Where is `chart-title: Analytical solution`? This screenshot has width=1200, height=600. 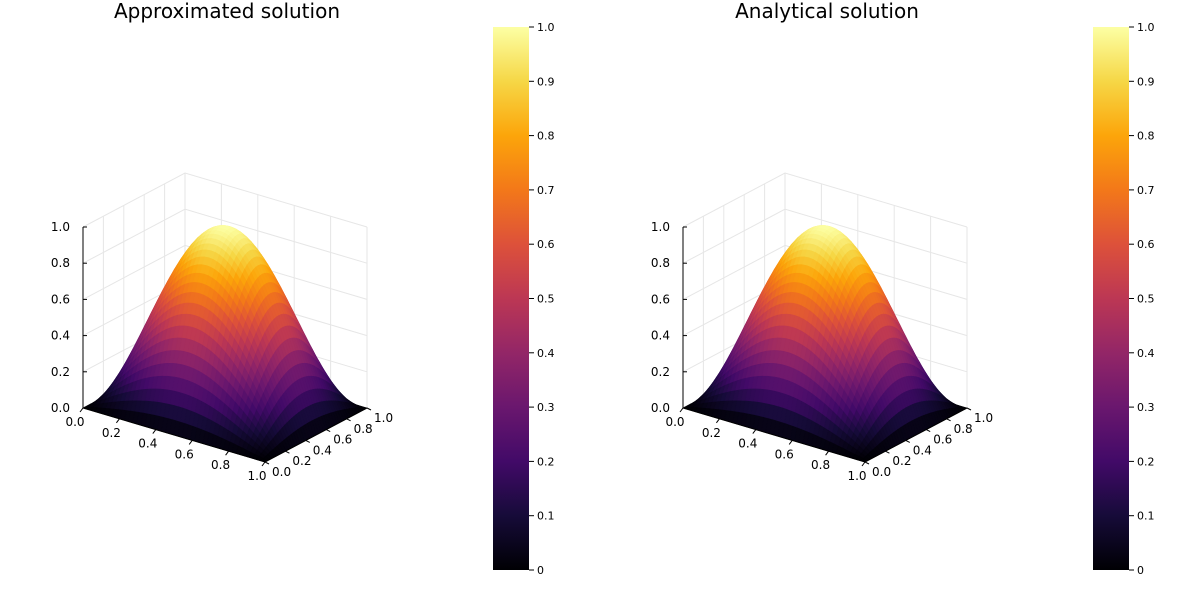 chart-title: Analytical solution is located at coordinates (827, 11).